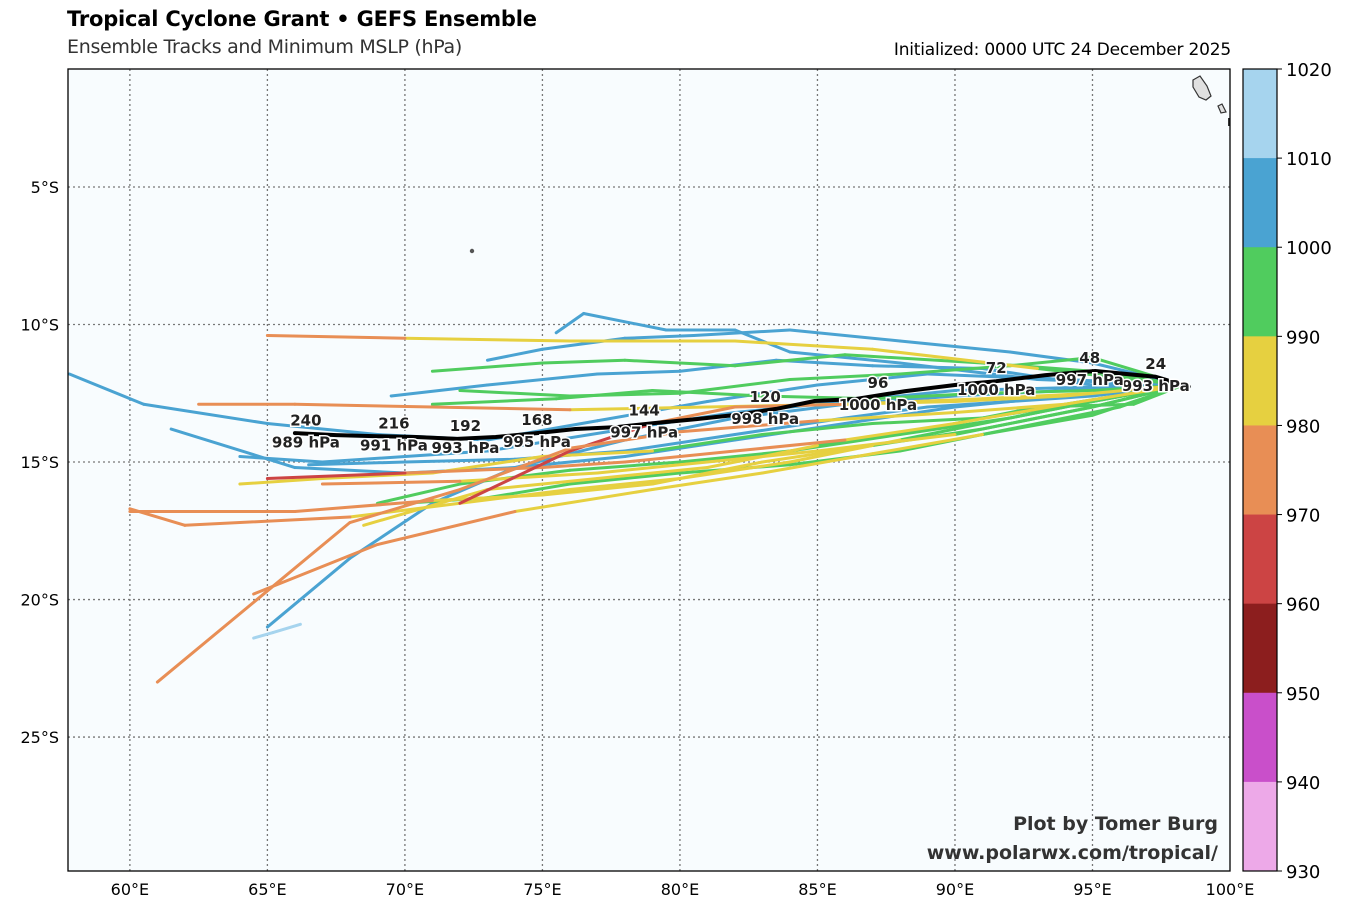 The image size is (1351, 912). Describe the element at coordinates (472, 251) in the screenshot. I see `island-shape` at that location.